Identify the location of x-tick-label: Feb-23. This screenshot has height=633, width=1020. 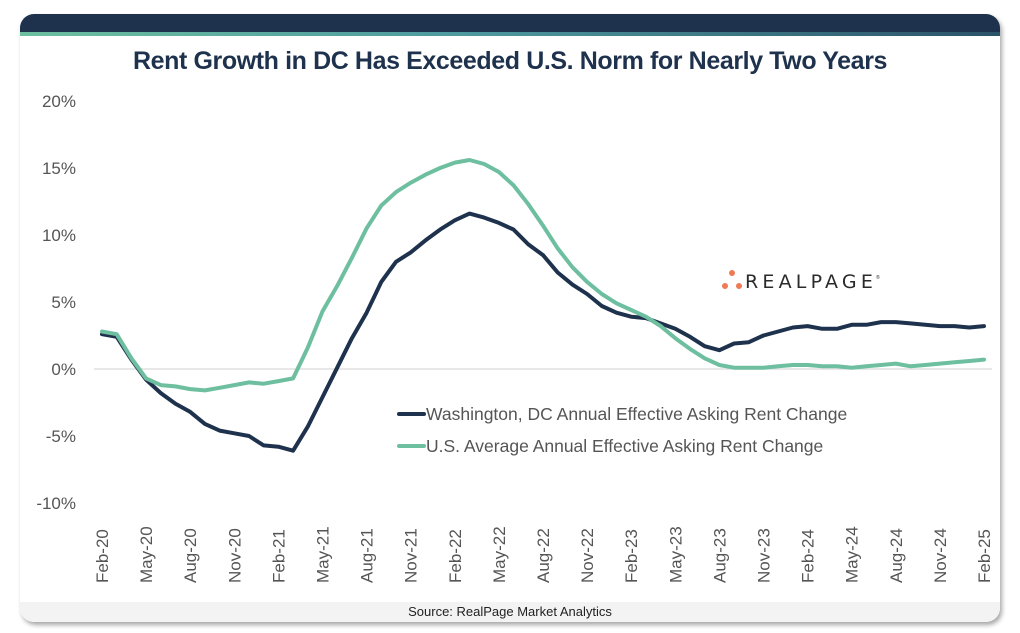
(631, 556).